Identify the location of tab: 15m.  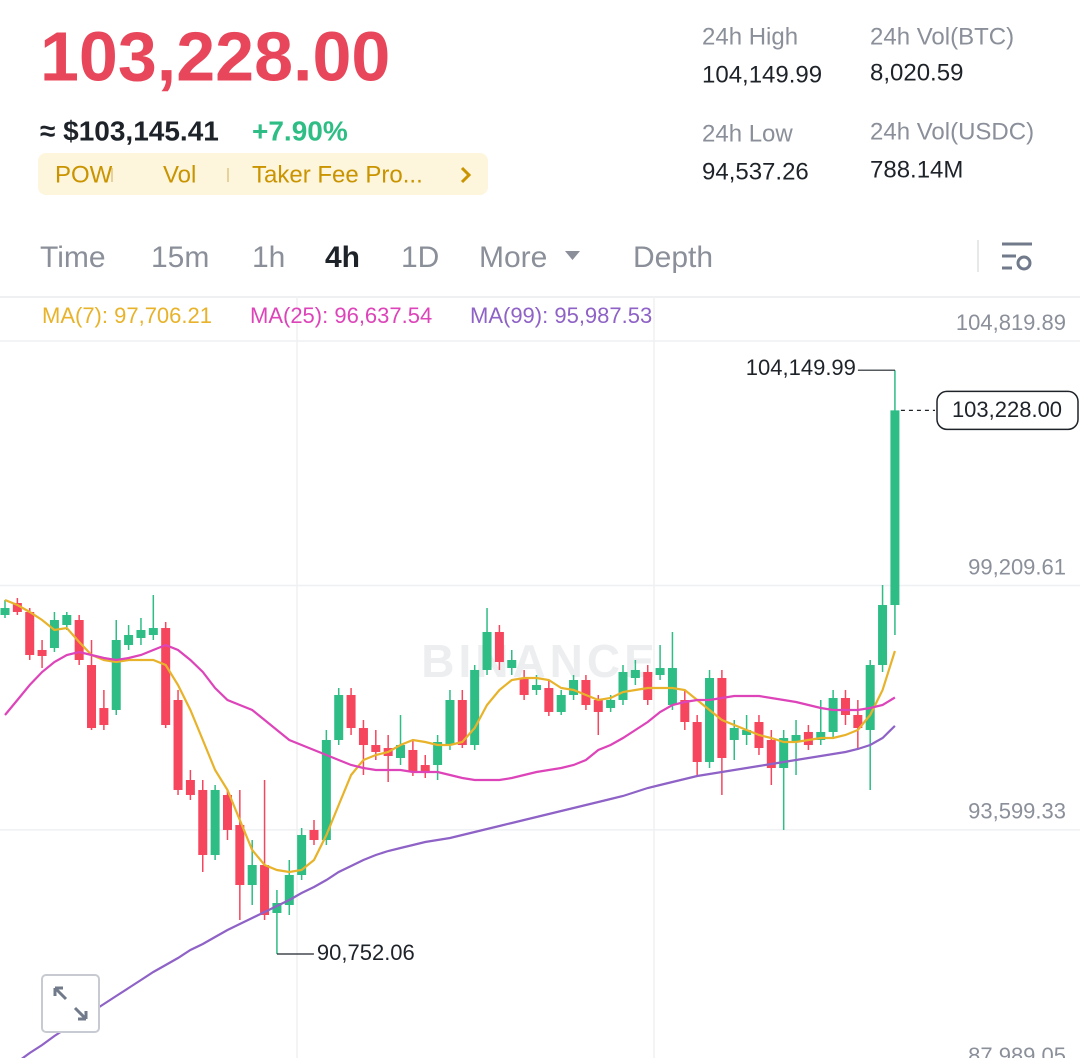
(180, 257).